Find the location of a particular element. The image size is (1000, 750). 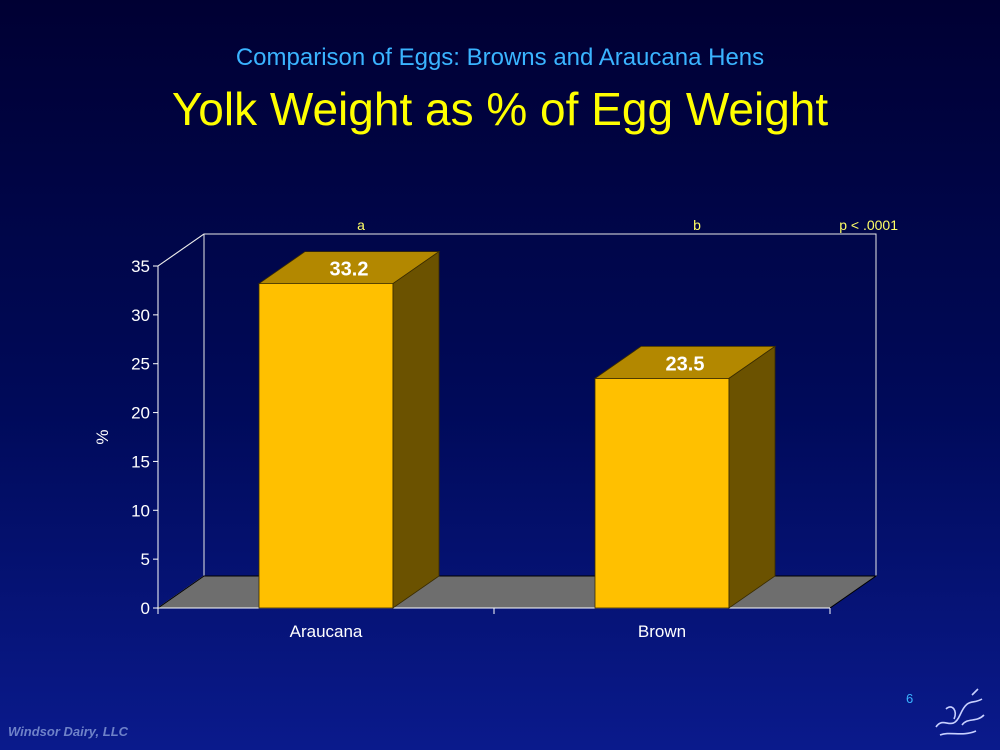

signature-logo is located at coordinates (960, 712).